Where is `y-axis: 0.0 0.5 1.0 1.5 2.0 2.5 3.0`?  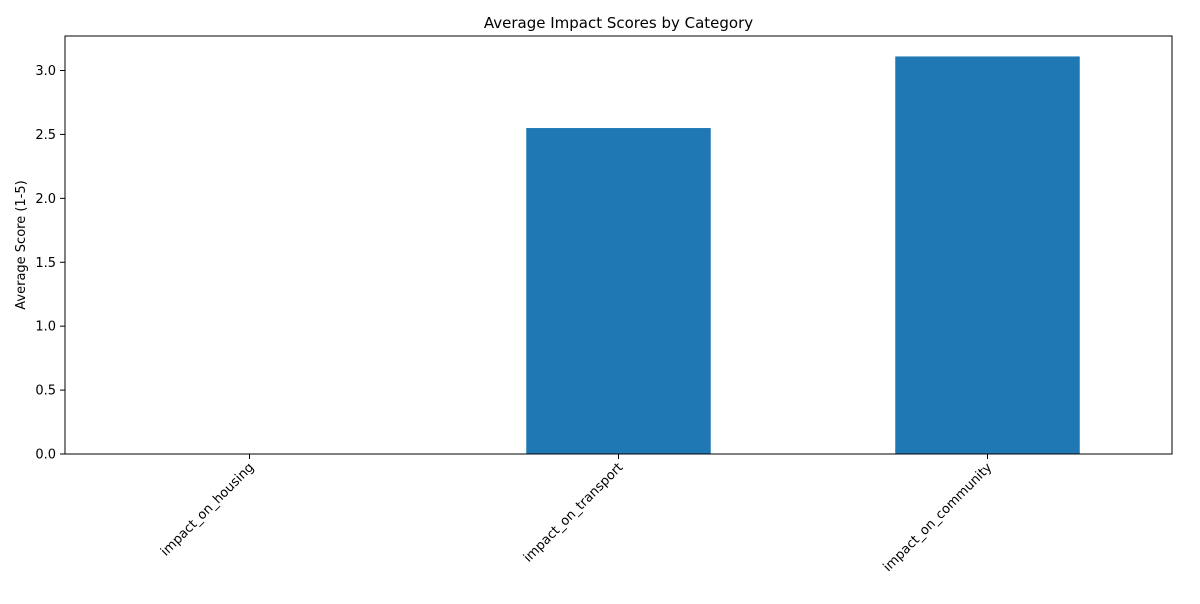
y-axis: 0.0 0.5 1.0 1.5 2.0 2.5 3.0 is located at coordinates (50, 263).